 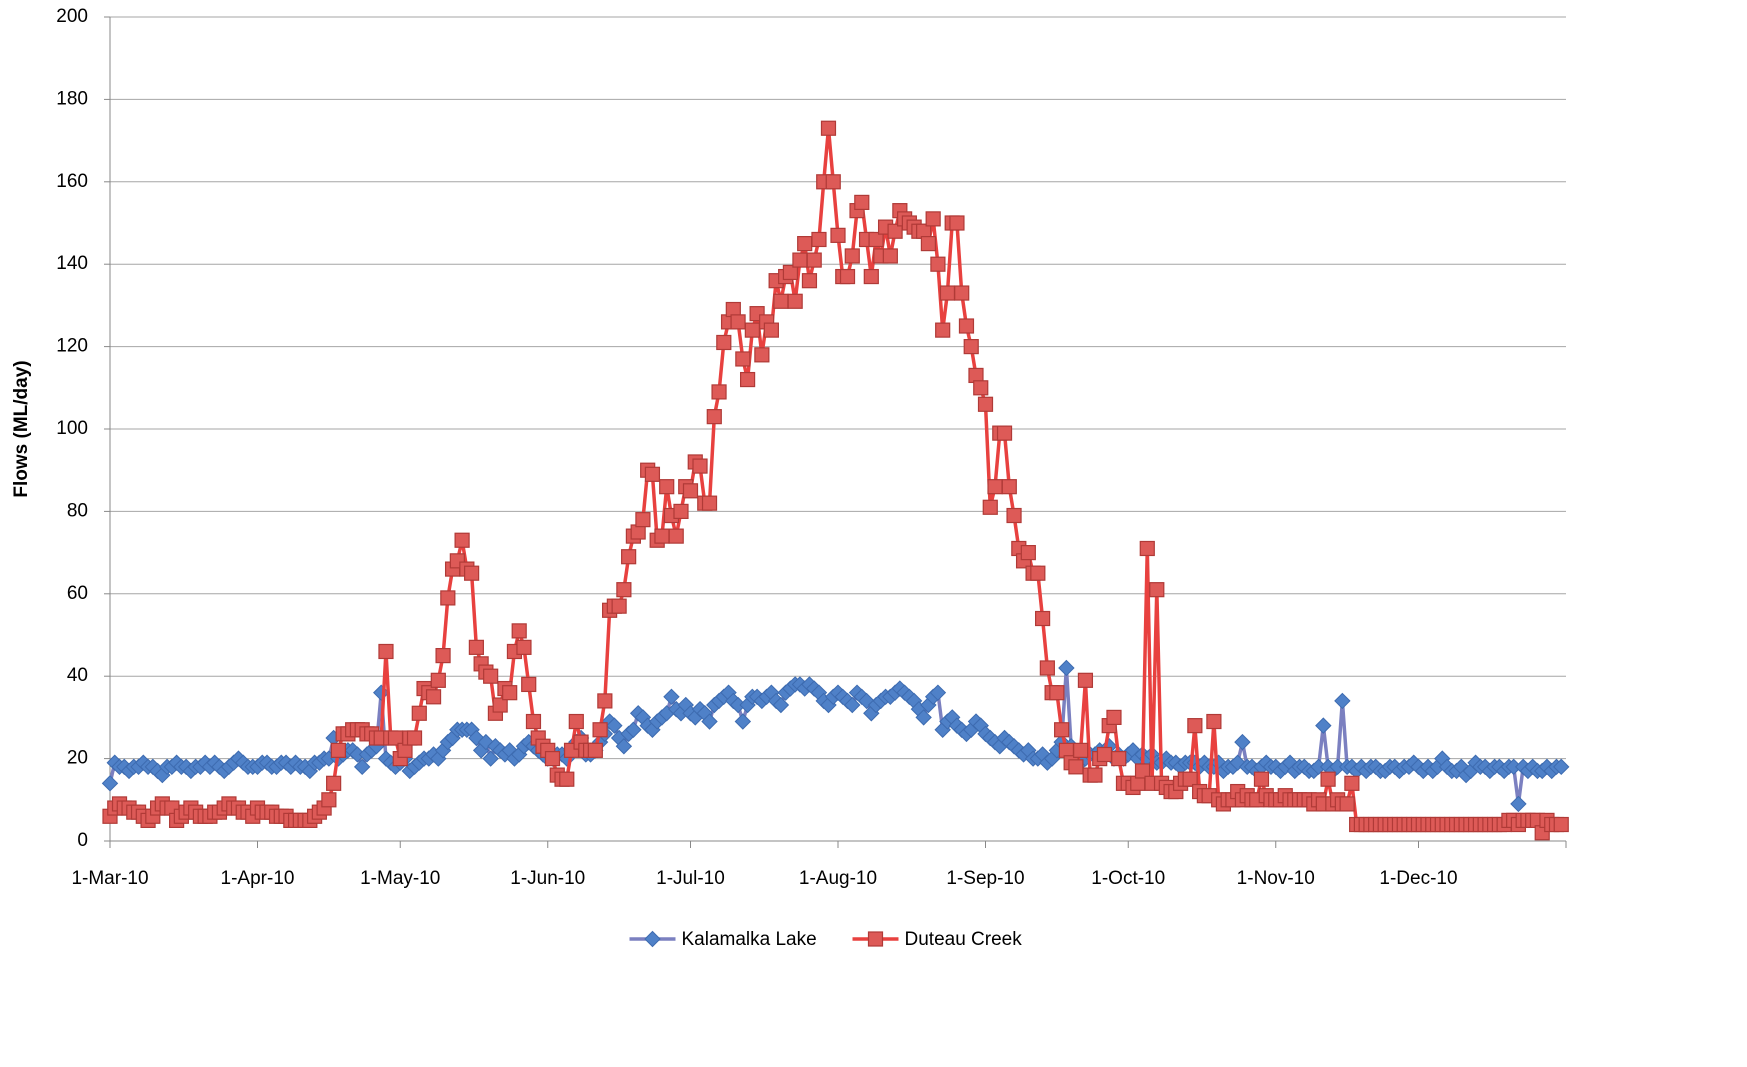 I want to click on x-tick-label: 1-Oct-10, so click(x=1128, y=878).